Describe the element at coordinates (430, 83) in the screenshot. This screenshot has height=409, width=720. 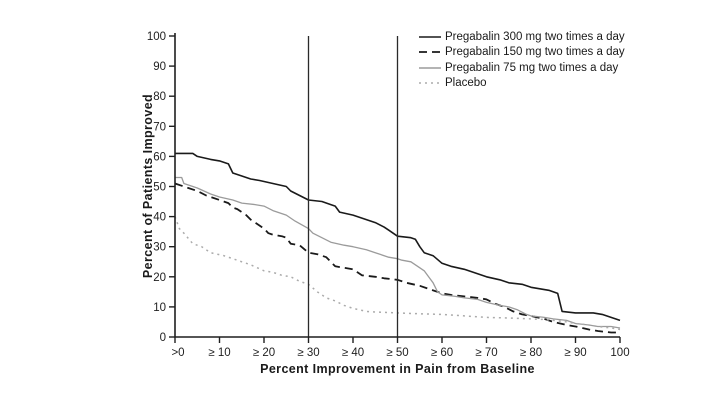
I see `legend-line-sample-dotted` at that location.